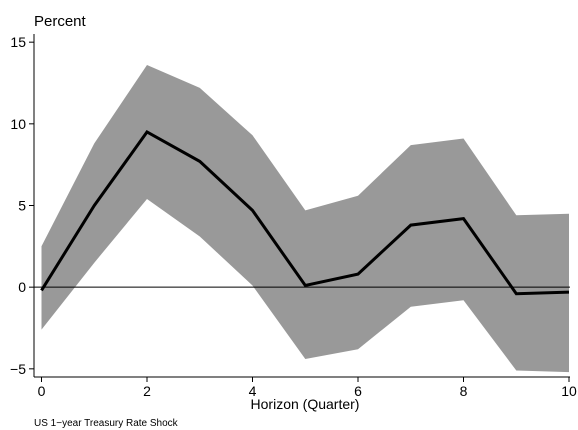 Image resolution: width=578 pixels, height=430 pixels. Describe the element at coordinates (60, 21) in the screenshot. I see `y-unit-label: Percent` at that location.